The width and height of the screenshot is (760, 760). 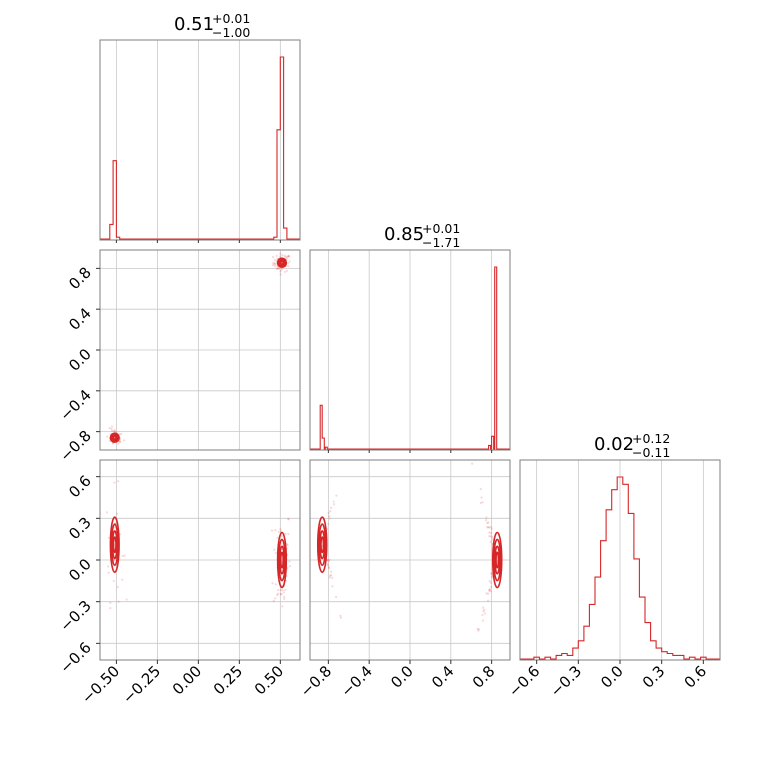 What do you see at coordinates (80, 528) in the screenshot?
I see `ytick-label-3-4: 0.3` at bounding box center [80, 528].